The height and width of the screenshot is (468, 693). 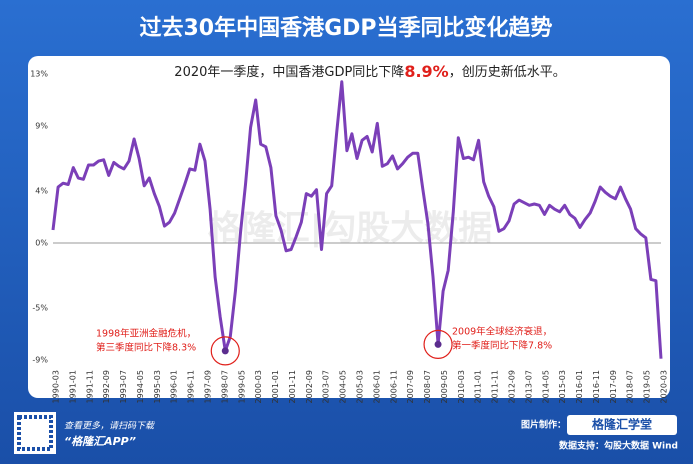 What do you see at coordinates (664, 386) in the screenshot?
I see `x-tick-label: 2020-03` at bounding box center [664, 386].